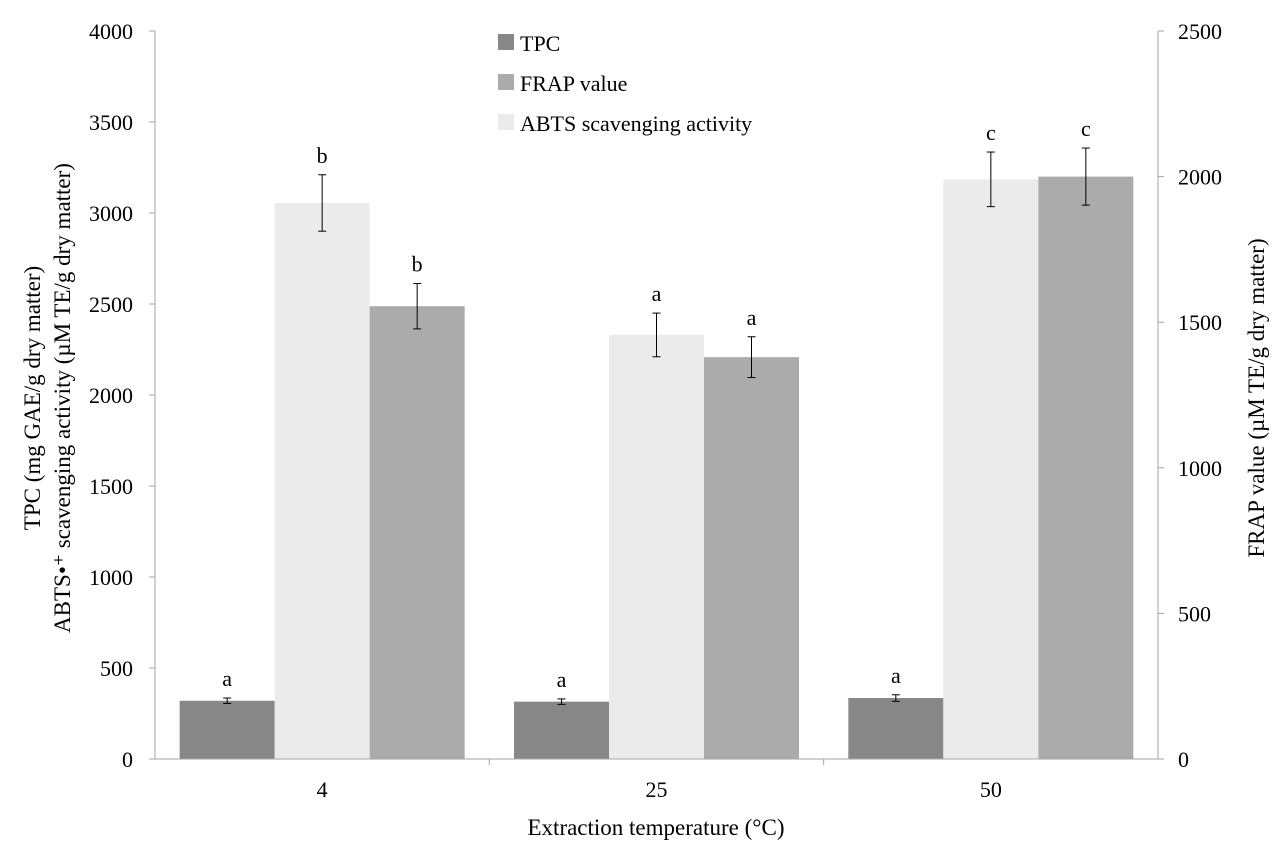 The height and width of the screenshot is (858, 1286). I want to click on legend-label: FRAP value, so click(573, 83).